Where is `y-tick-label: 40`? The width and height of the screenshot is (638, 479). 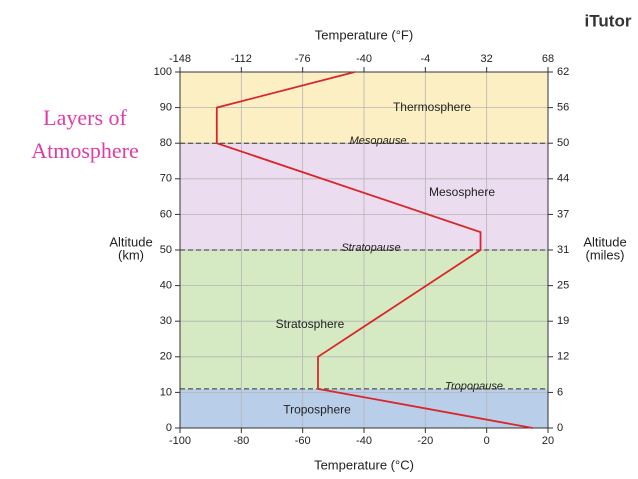
y-tick-label: 40 is located at coordinates (166, 286).